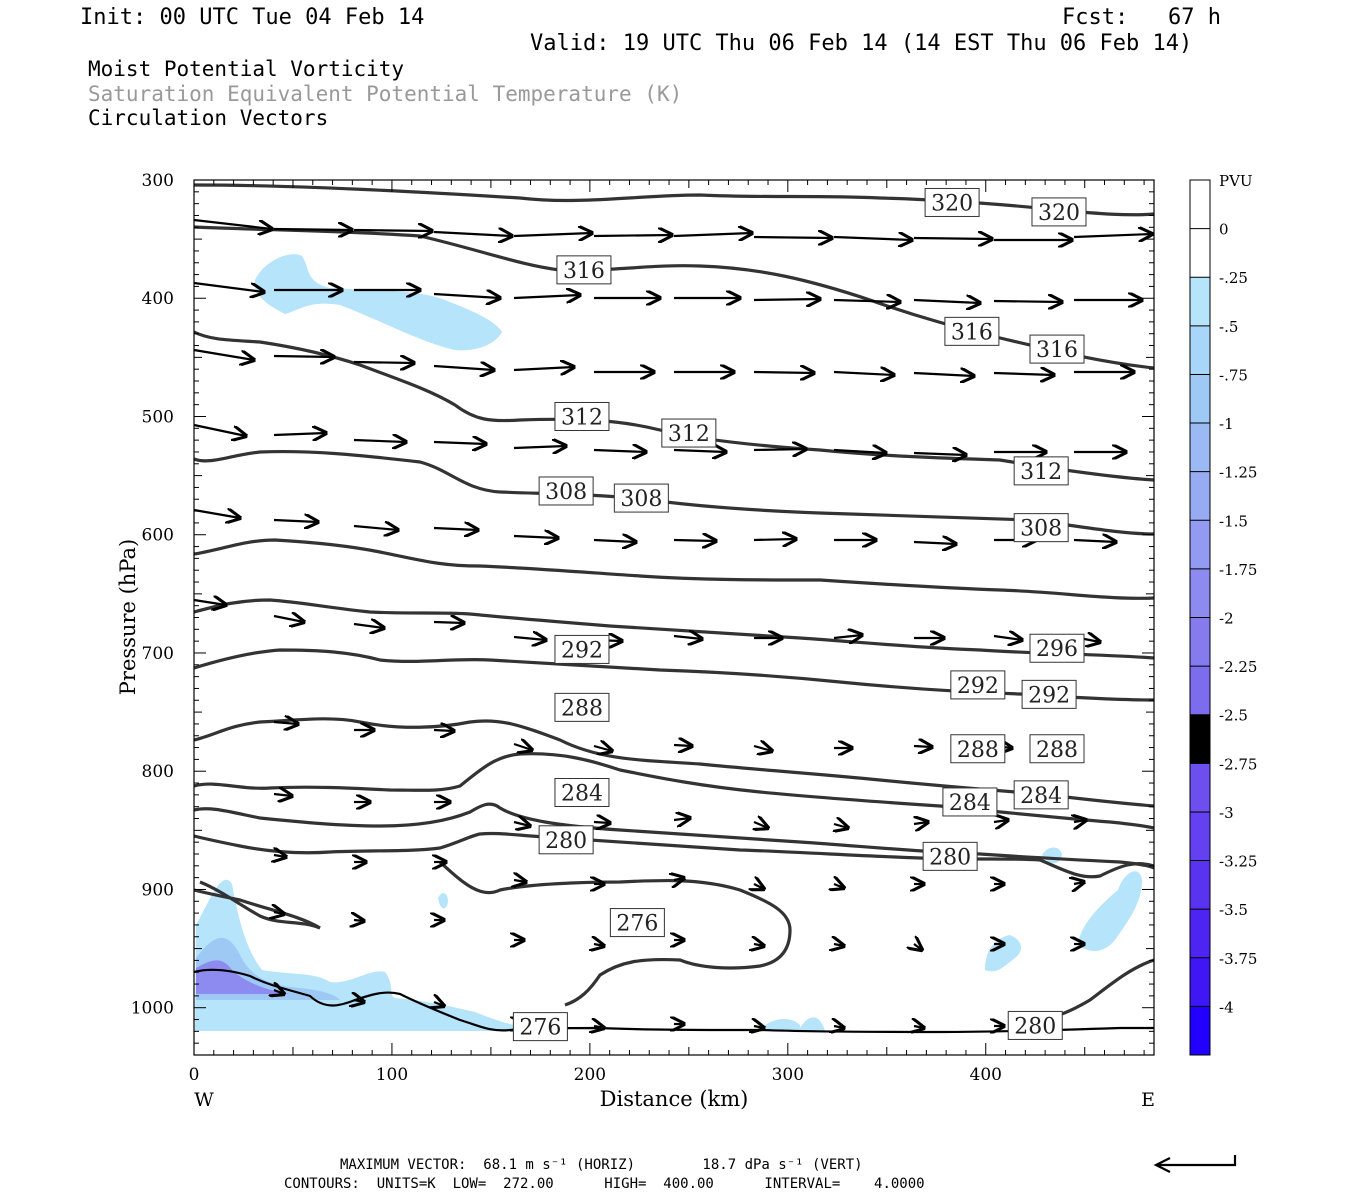 This screenshot has width=1350, height=1200. What do you see at coordinates (1226, 424) in the screenshot?
I see `colorbar-label: -1` at bounding box center [1226, 424].